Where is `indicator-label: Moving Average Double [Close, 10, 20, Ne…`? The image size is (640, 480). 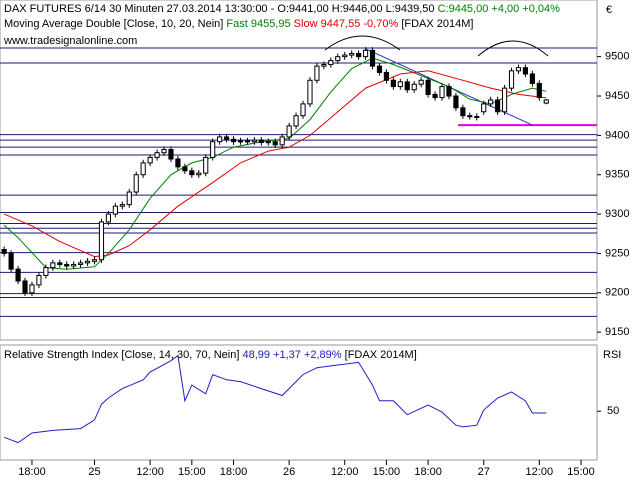
indicator-label: Moving Average Double [Close, 10, 20, Ne… is located at coordinates (113, 24).